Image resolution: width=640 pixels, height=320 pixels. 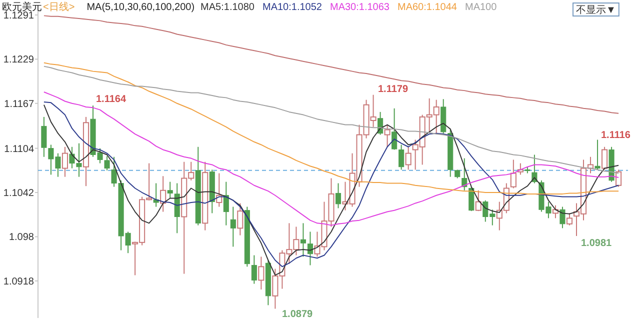 I want to click on annotation: 1.0879, so click(x=297, y=314).